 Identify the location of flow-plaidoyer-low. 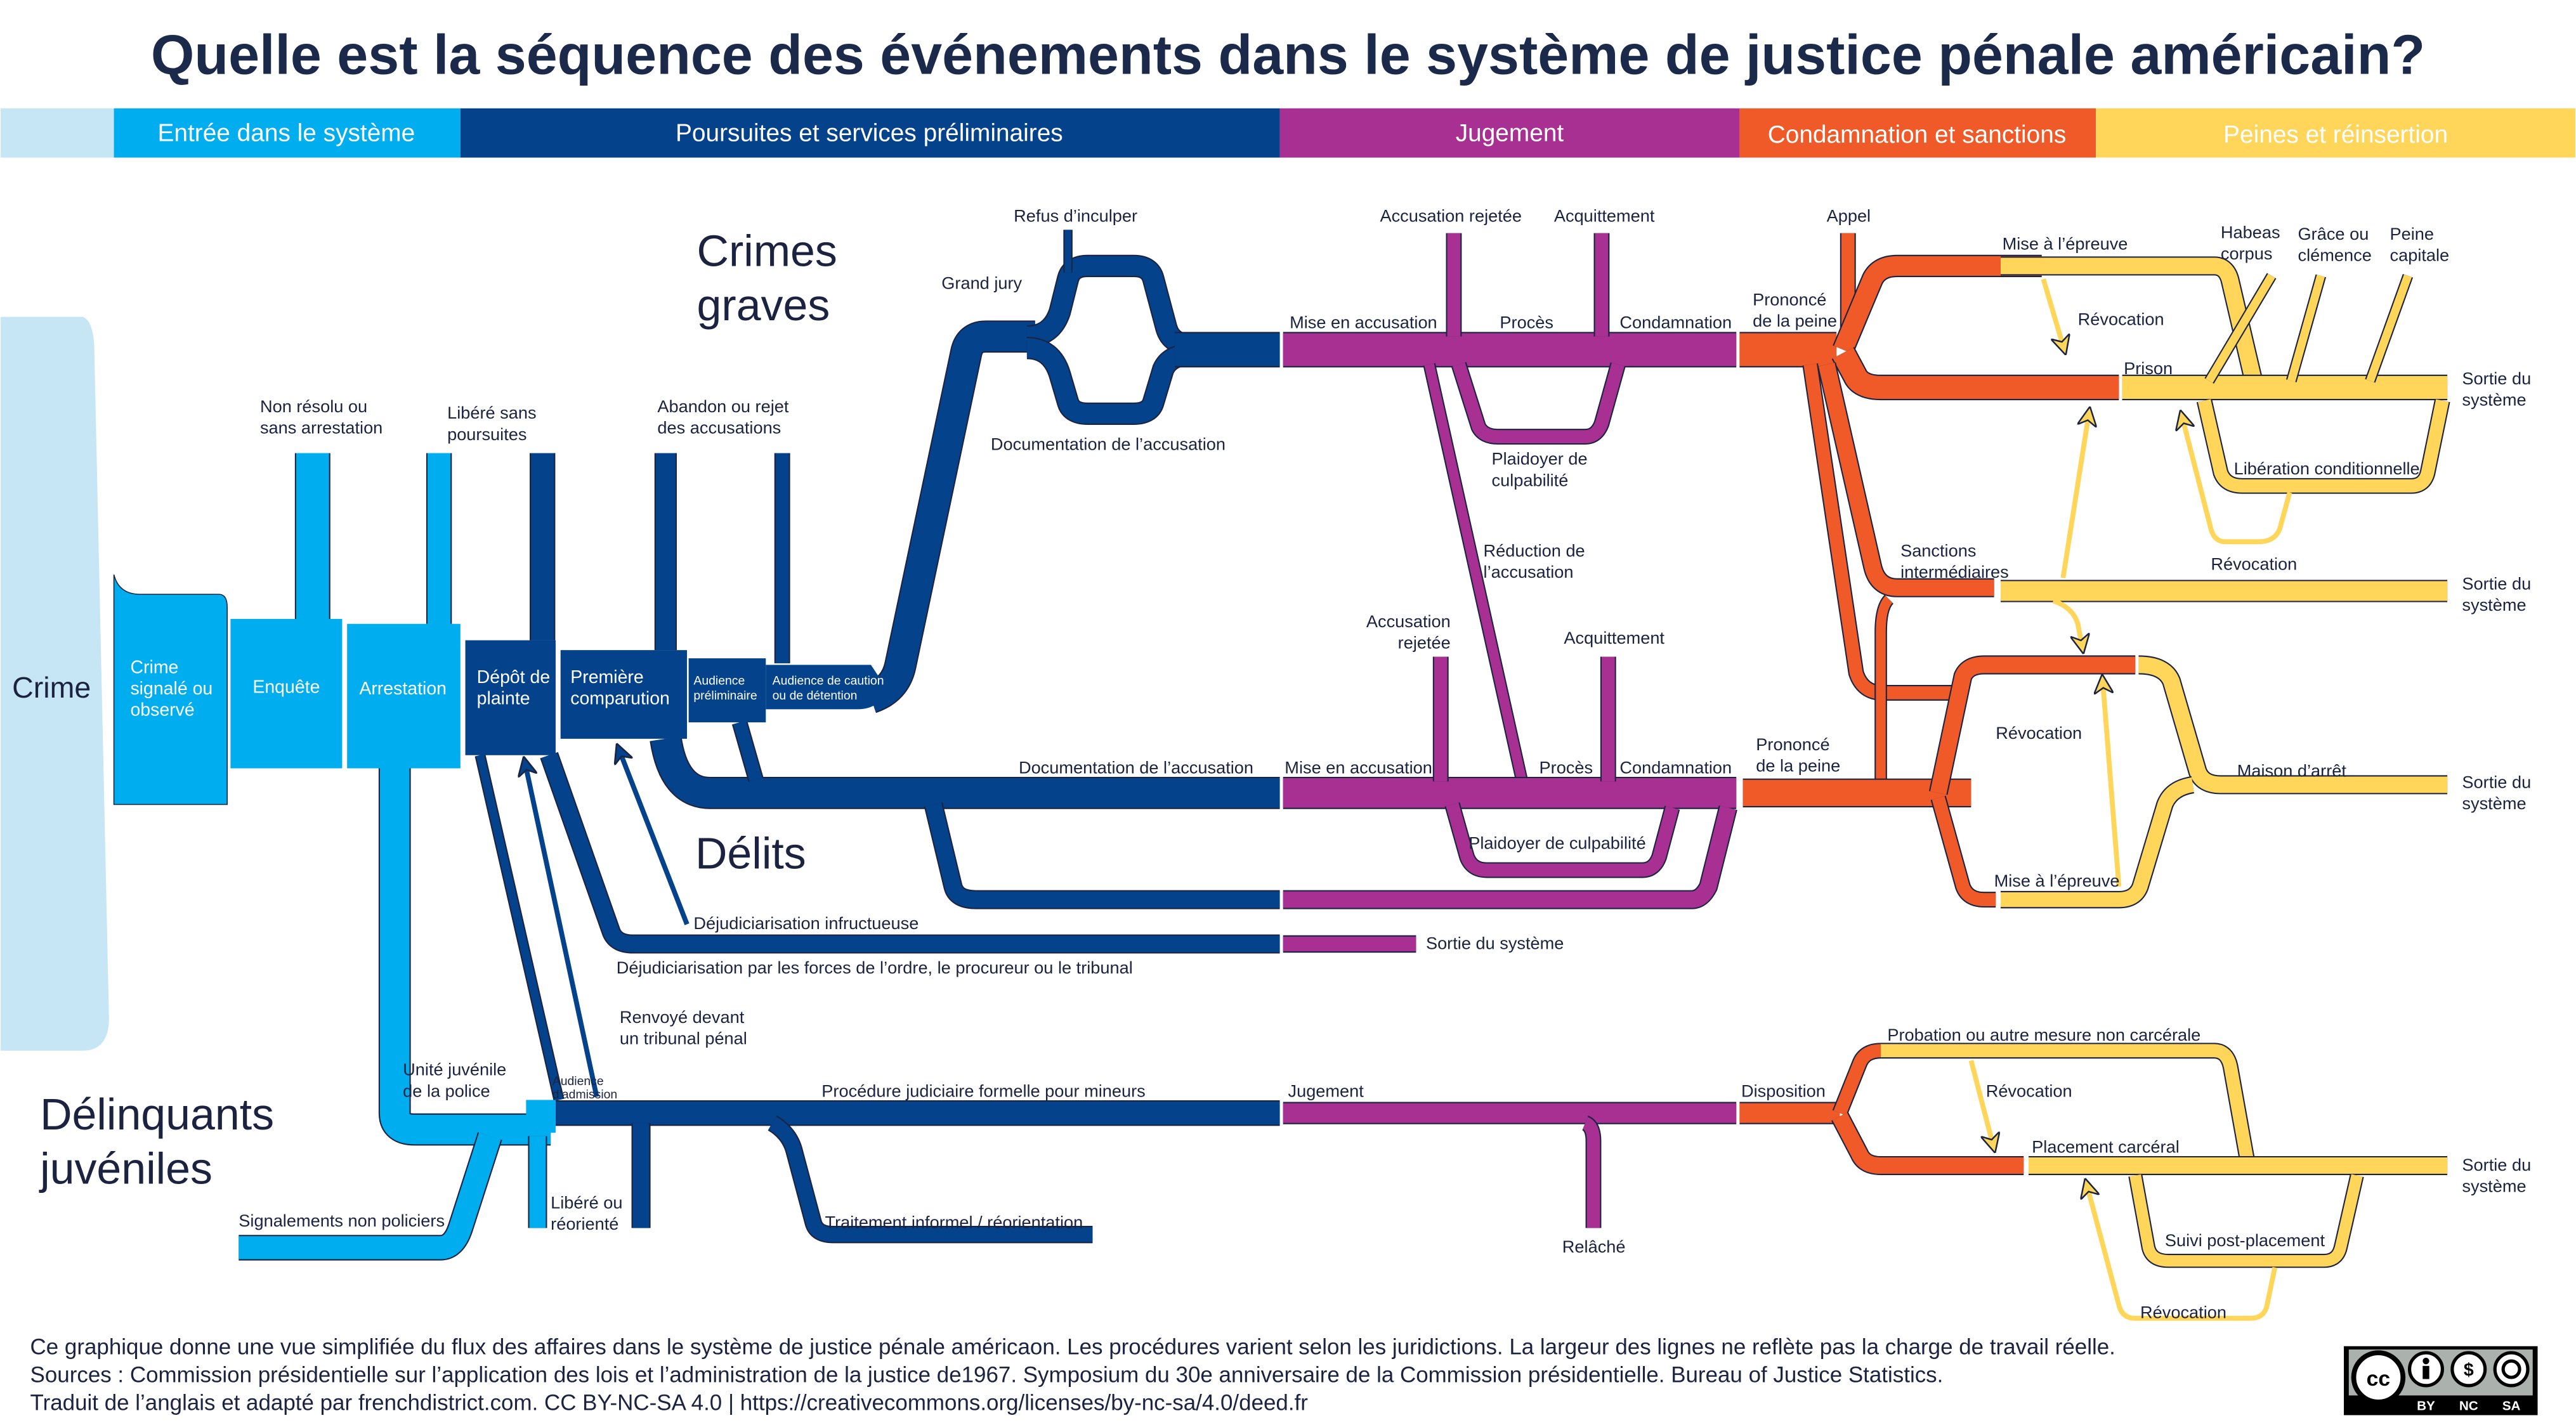
(1563, 840).